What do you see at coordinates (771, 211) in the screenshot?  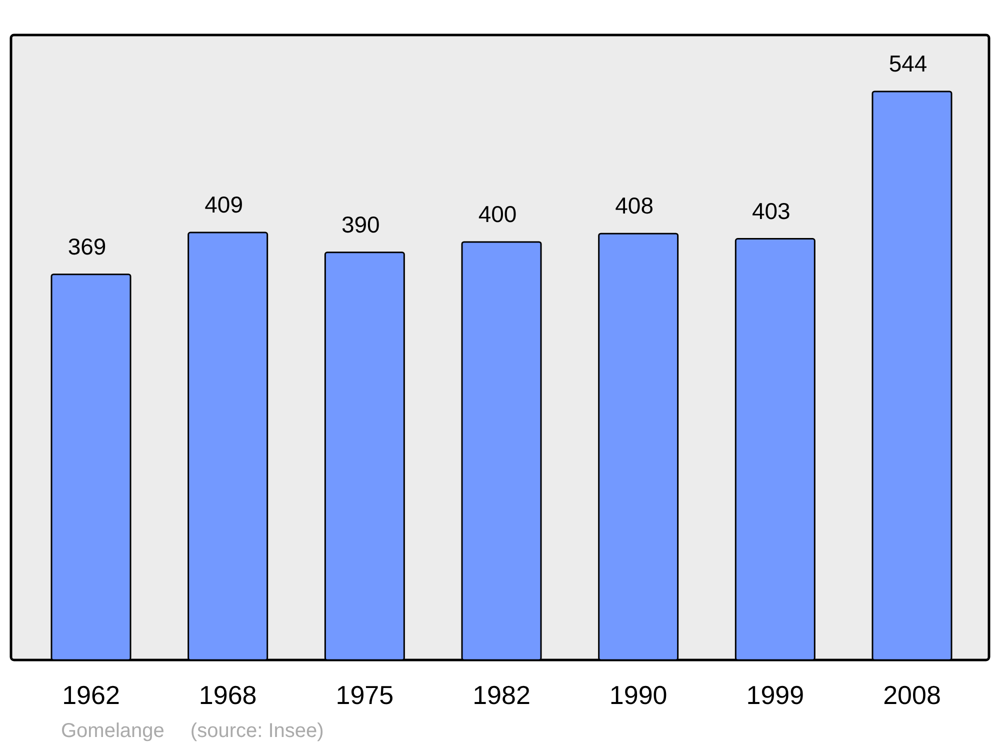 I see `data-label: 403` at bounding box center [771, 211].